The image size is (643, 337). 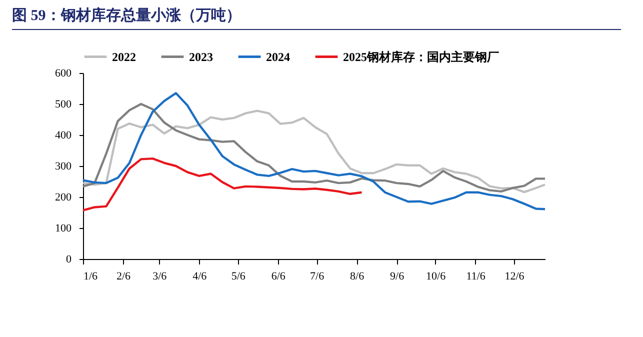 What do you see at coordinates (238, 276) in the screenshot?
I see `x-tick-label: 5/6` at bounding box center [238, 276].